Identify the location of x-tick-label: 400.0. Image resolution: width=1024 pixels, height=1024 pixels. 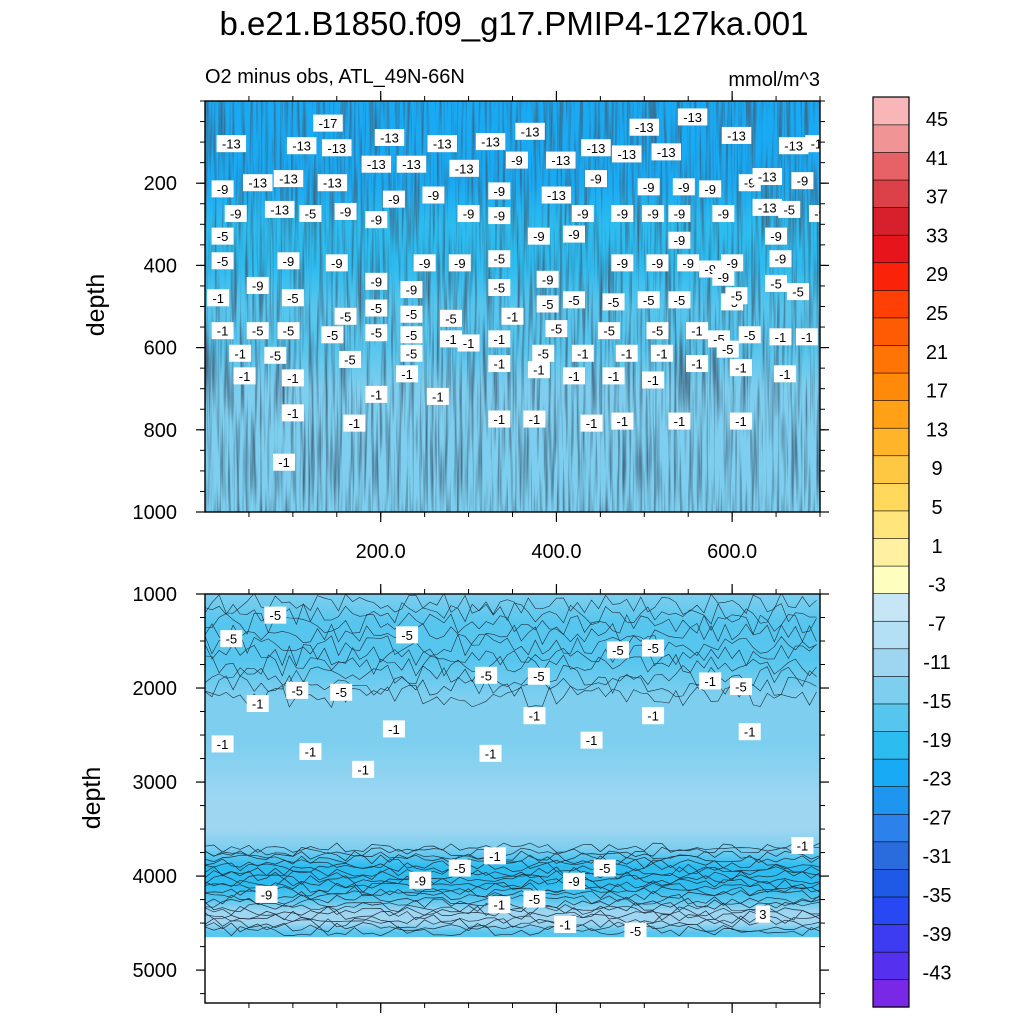
(556, 552).